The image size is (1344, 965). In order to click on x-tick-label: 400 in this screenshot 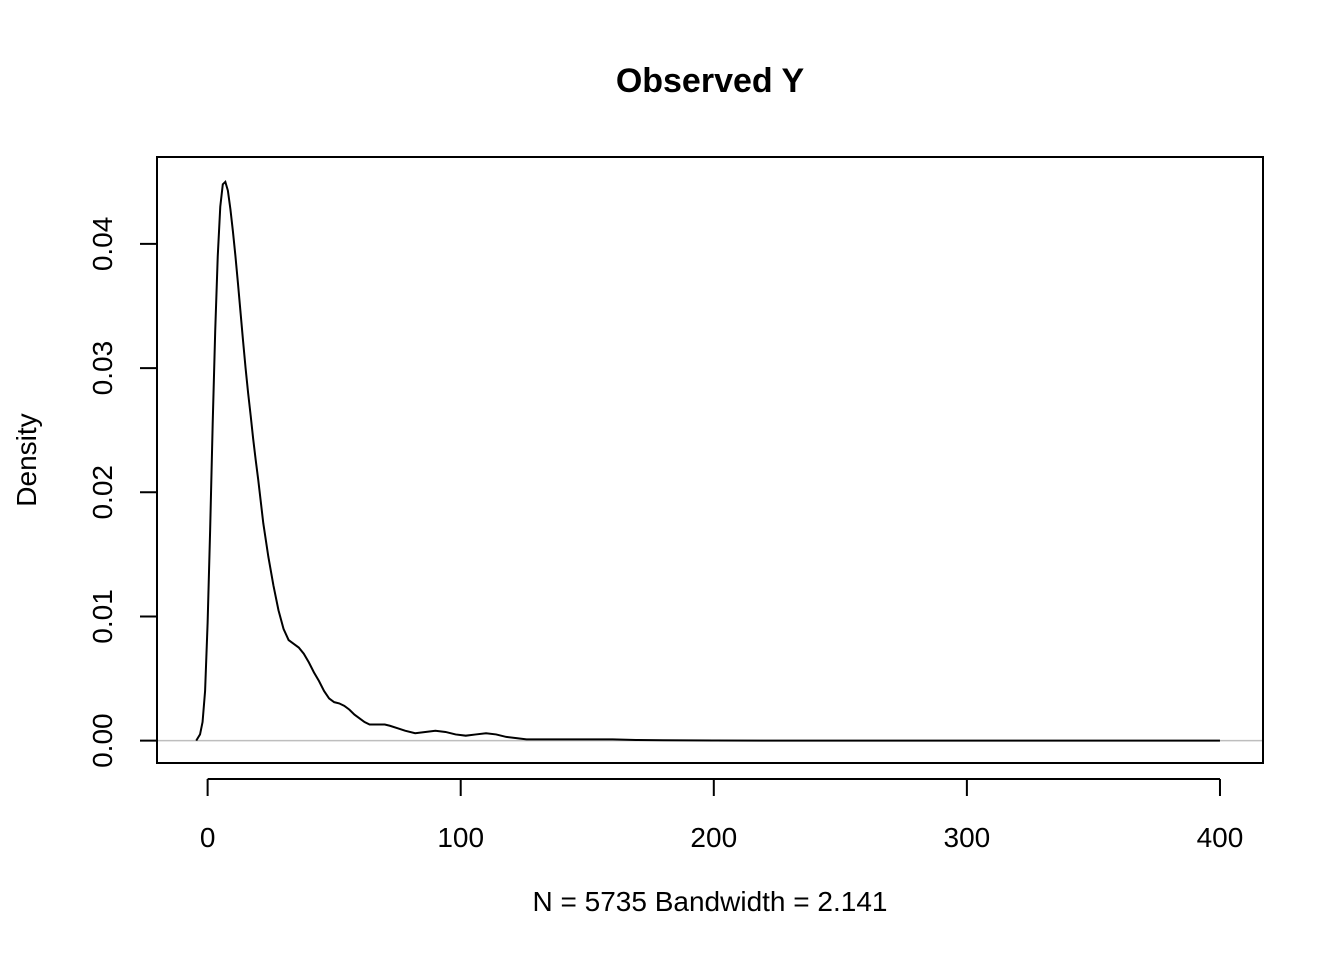, I will do `click(1220, 837)`.